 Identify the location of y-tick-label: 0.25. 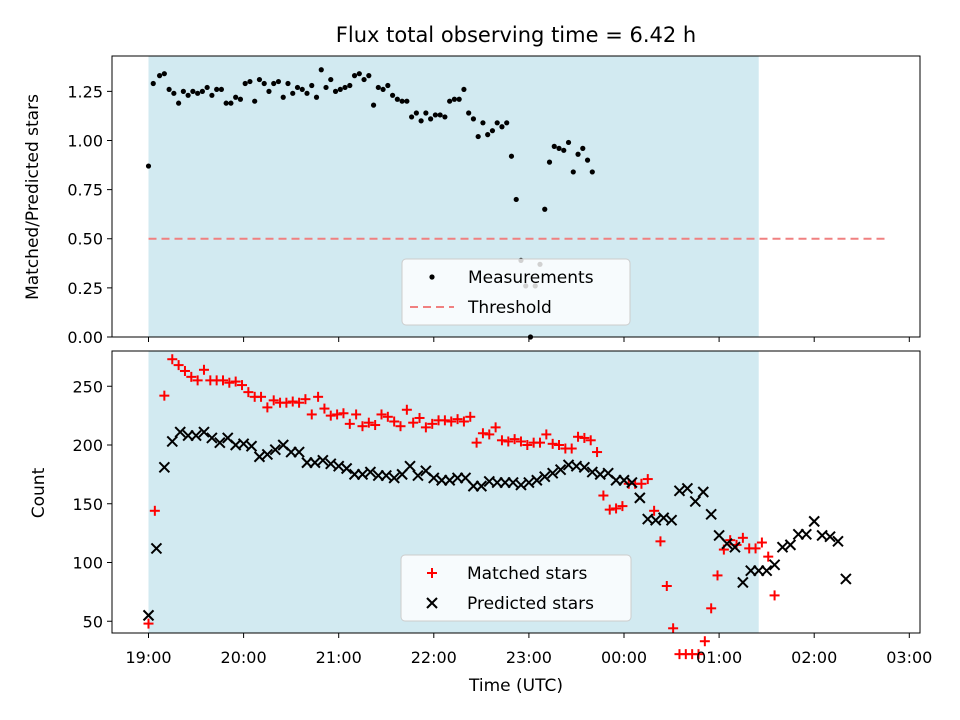
(85, 288).